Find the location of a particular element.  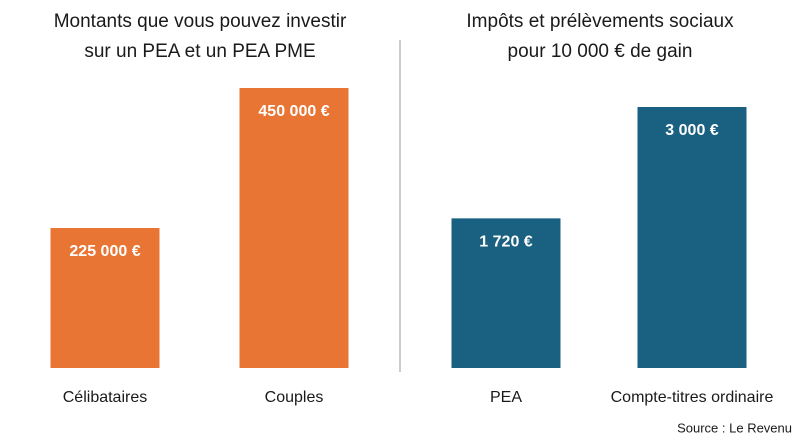

x-tick-label: Compte-titres ordinaire is located at coordinates (692, 397).